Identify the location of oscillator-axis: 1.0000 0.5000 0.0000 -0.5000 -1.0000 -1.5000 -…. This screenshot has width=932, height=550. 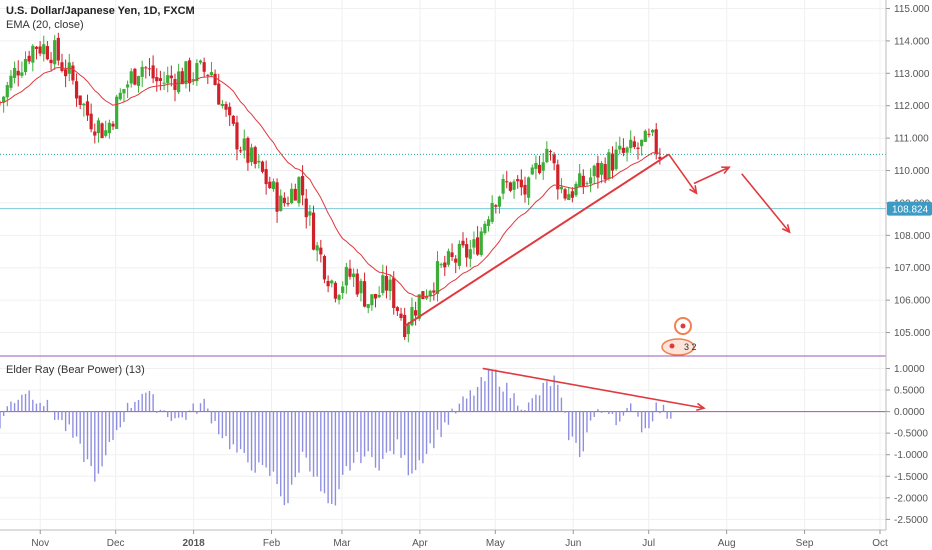
(907, 445).